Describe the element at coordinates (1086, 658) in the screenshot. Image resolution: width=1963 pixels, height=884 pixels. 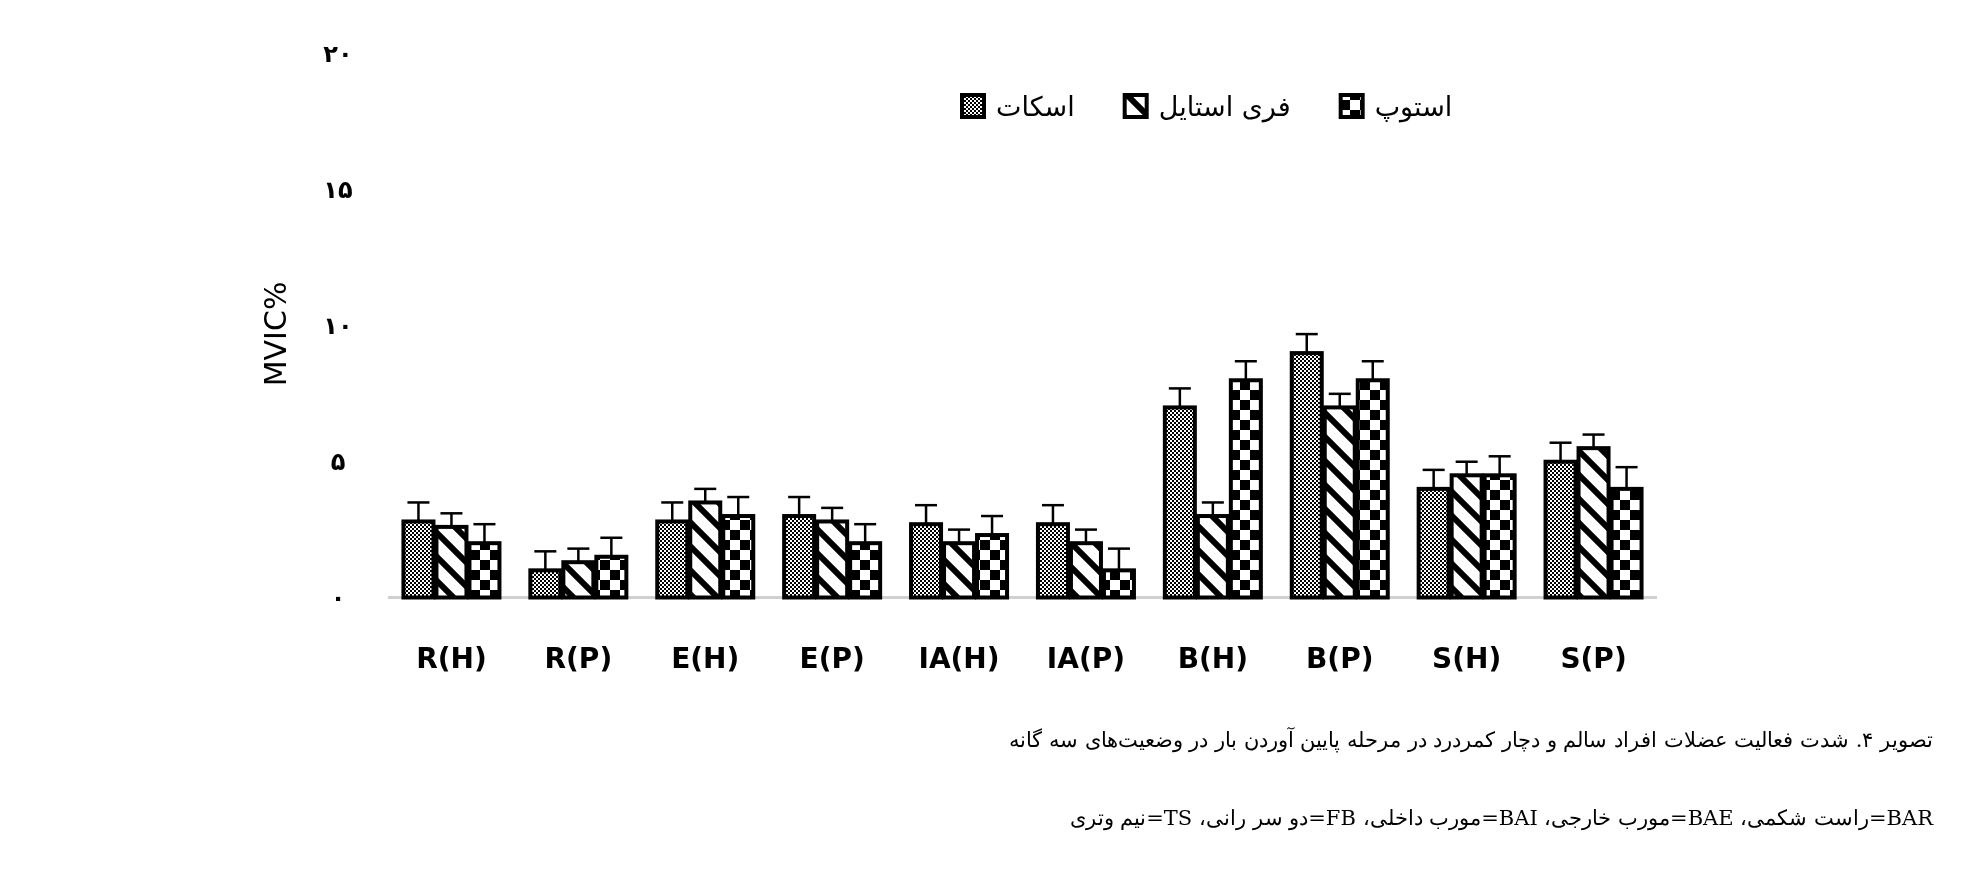
I see `x-tick-label: IA(P)` at that location.